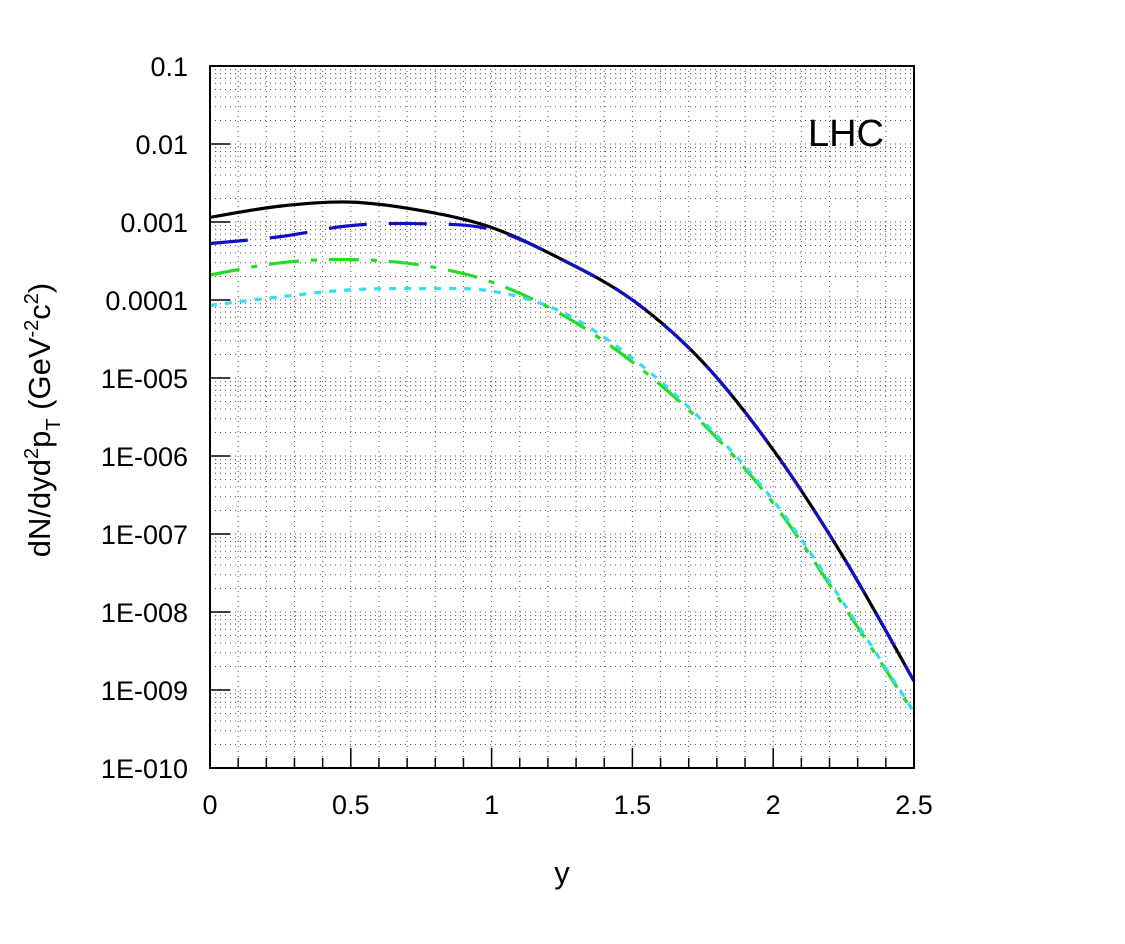 Image resolution: width=1125 pixels, height=944 pixels. What do you see at coordinates (144, 691) in the screenshot?
I see `y-tick-label: 1E-009` at bounding box center [144, 691].